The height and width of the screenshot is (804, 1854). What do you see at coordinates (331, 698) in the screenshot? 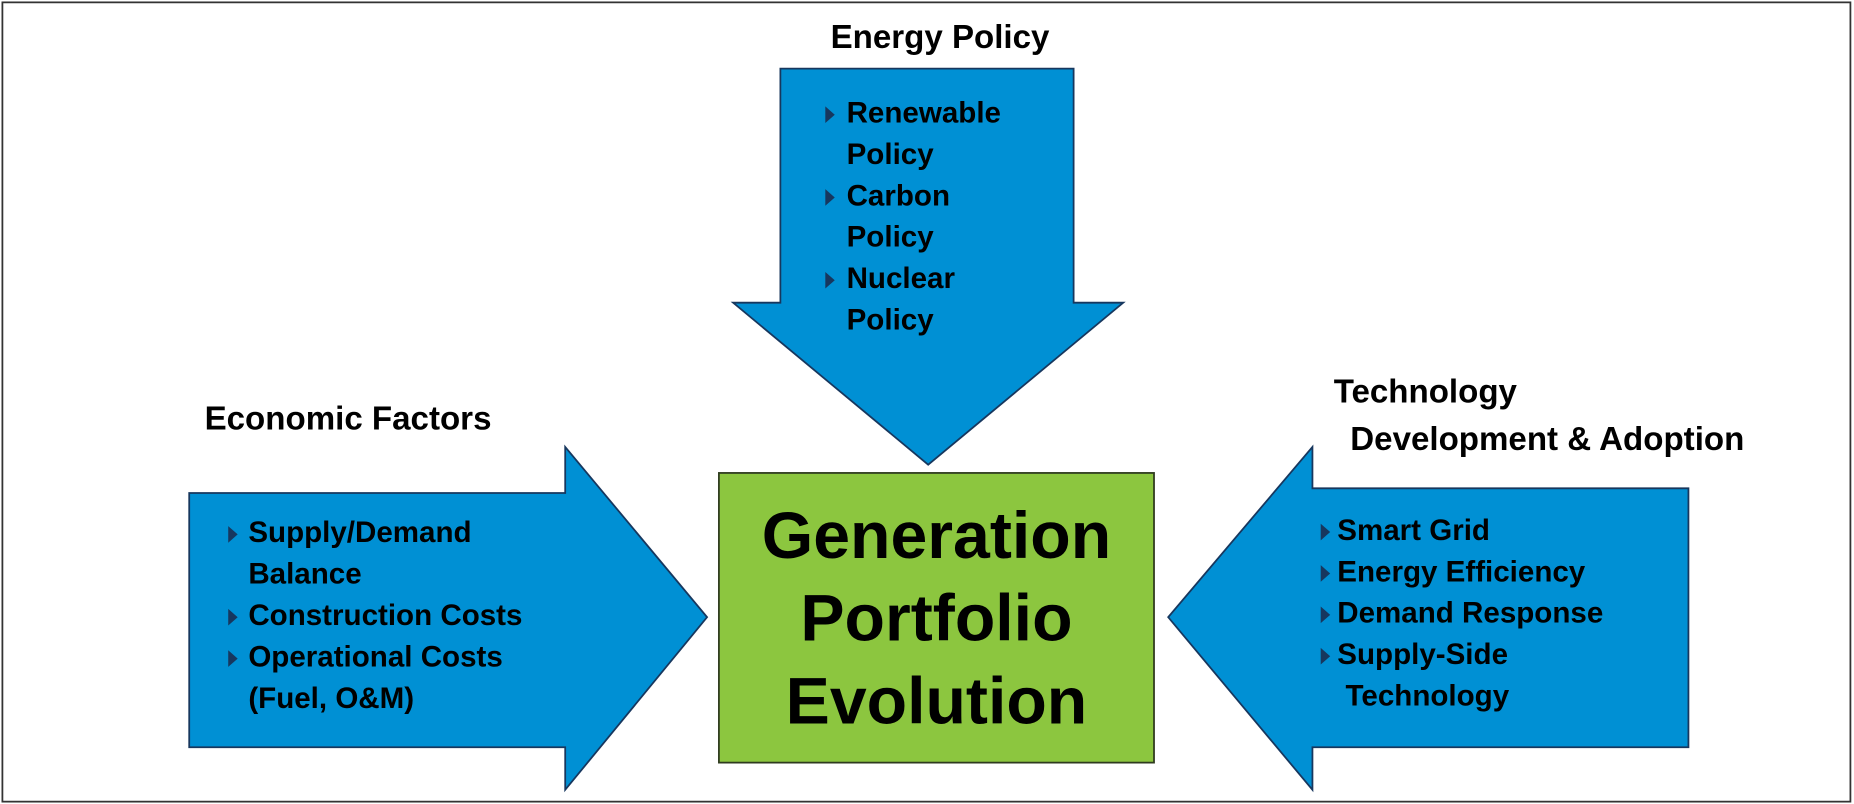
I see `item-text: (Fuel, O&M)` at bounding box center [331, 698].